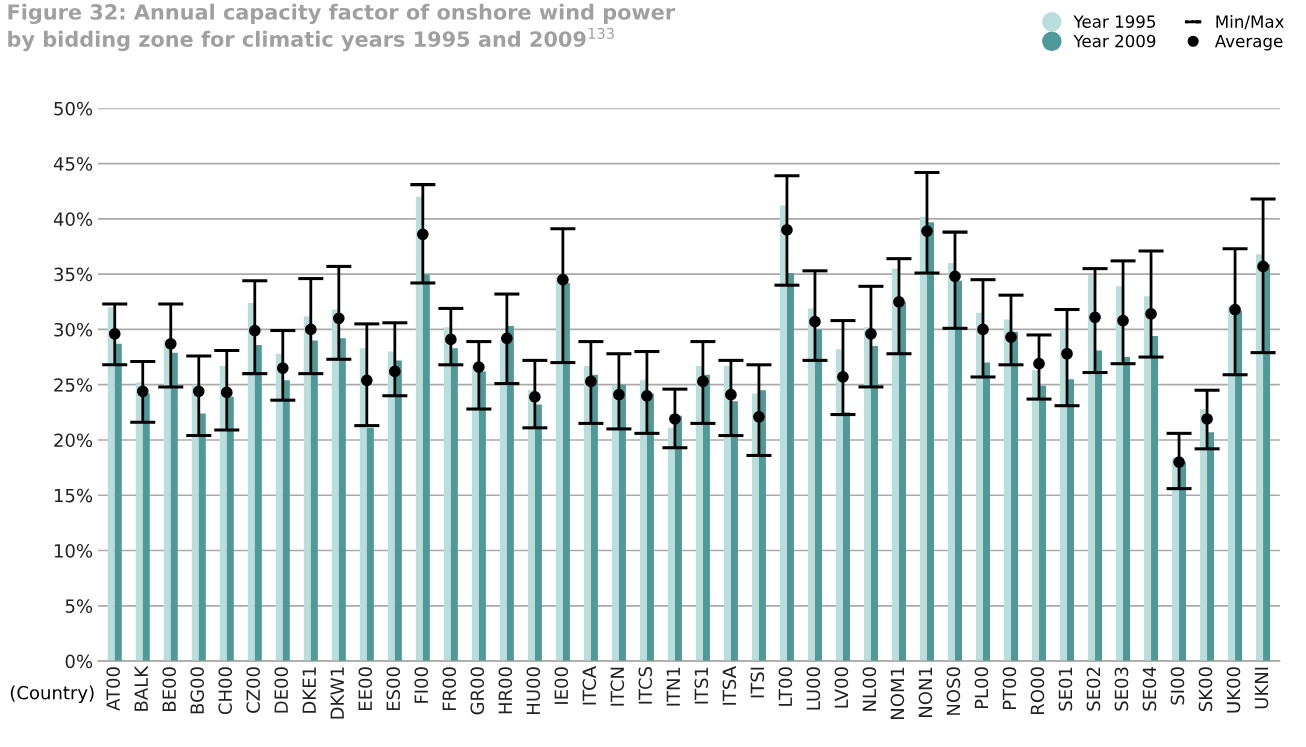 Image resolution: width=1306 pixels, height=747 pixels. I want to click on y-tick-label: 35%, so click(73, 274).